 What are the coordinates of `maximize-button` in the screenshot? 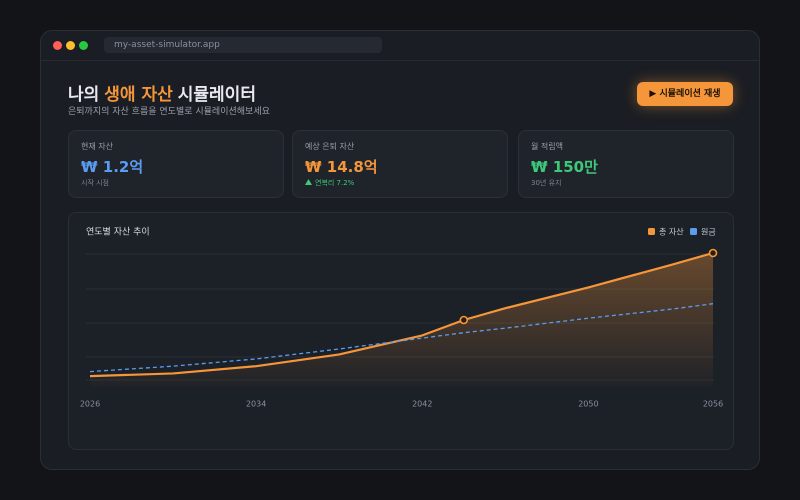 It's located at (83, 45).